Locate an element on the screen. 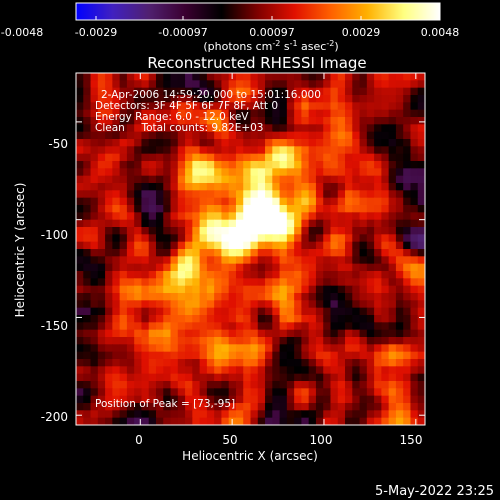 Image resolution: width=500 pixels, height=500 pixels. colorbar-tick-label: -0.00097 is located at coordinates (182, 32).